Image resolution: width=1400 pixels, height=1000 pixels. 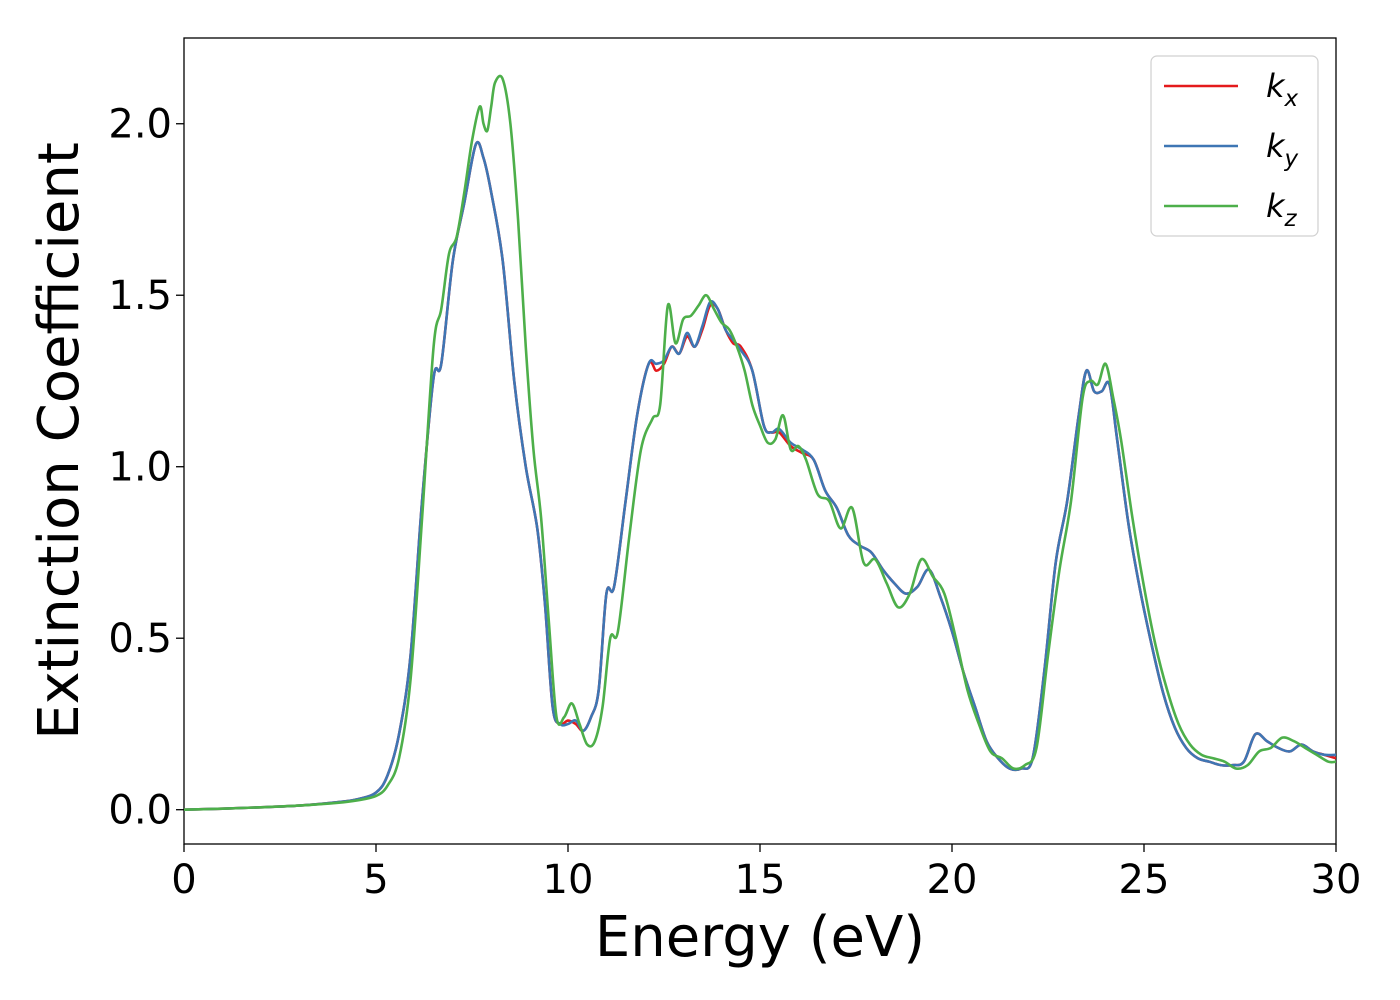 What do you see at coordinates (140, 811) in the screenshot?
I see `y-tick-label: 0.0` at bounding box center [140, 811].